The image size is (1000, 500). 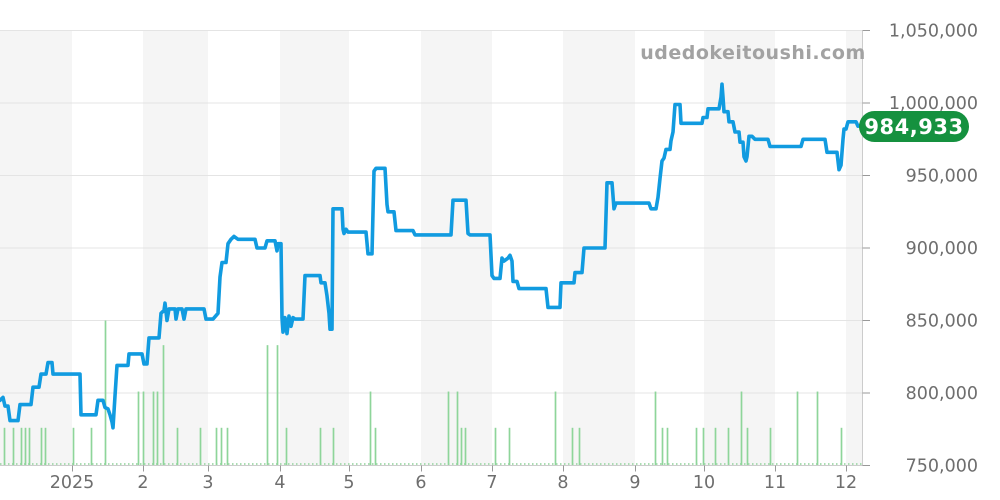 What do you see at coordinates (348, 483) in the screenshot?
I see `x-axis-label: 5` at bounding box center [348, 483].